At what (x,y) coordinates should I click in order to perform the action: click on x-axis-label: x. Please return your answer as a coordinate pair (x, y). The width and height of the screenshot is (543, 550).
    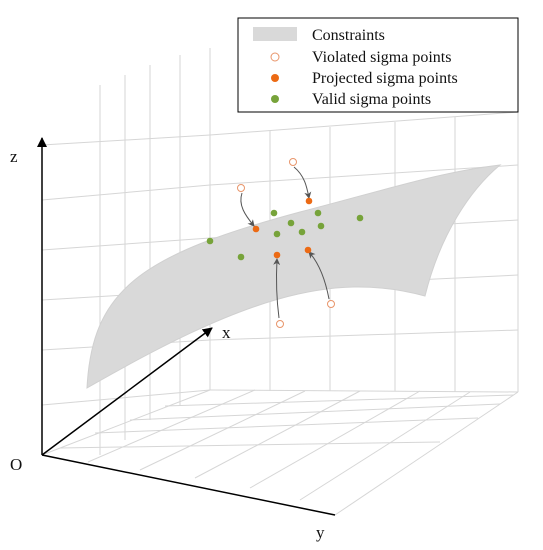
    Looking at the image, I should click on (226, 332).